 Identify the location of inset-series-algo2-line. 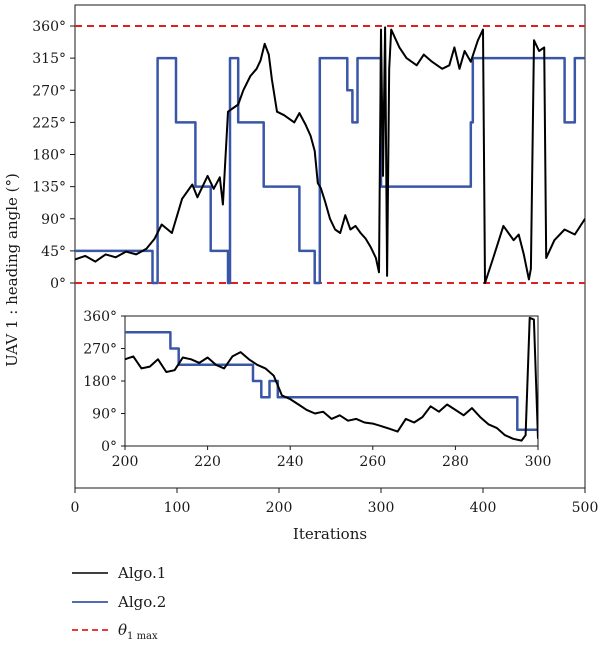
(331, 381).